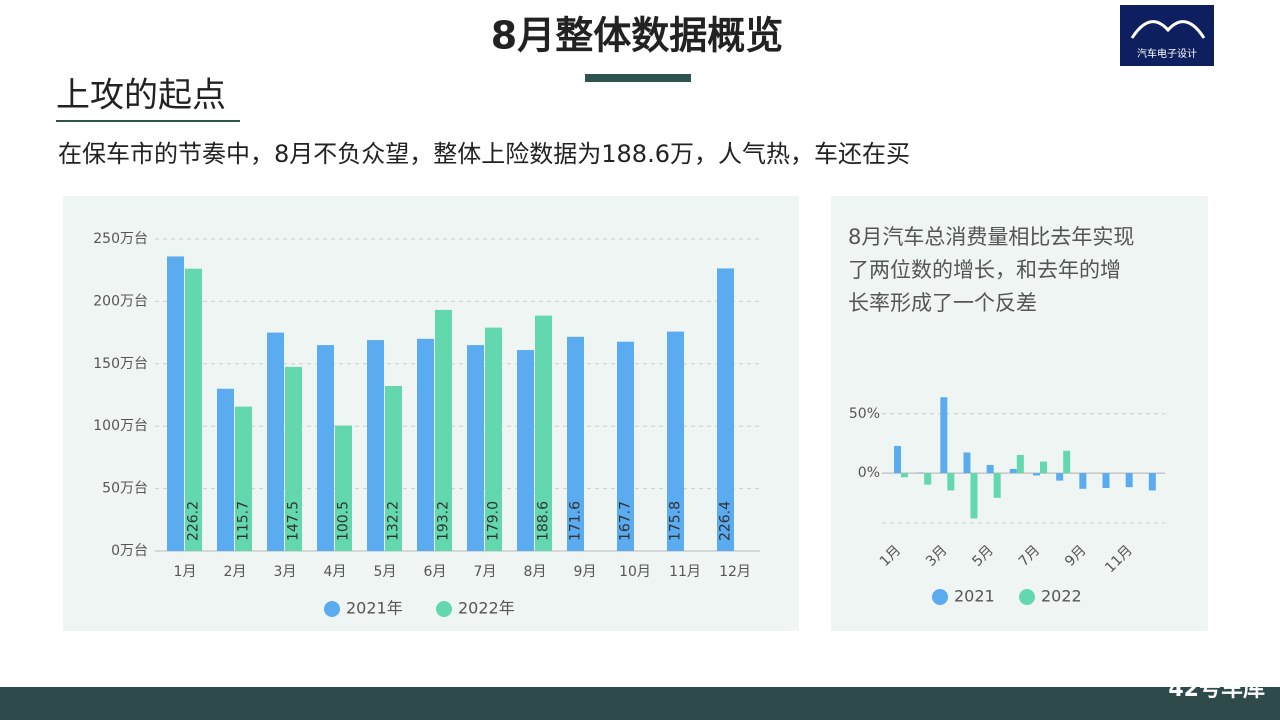 This screenshot has width=1280, height=720. Describe the element at coordinates (869, 473) in the screenshot. I see `y-tick-label: 0%` at that location.